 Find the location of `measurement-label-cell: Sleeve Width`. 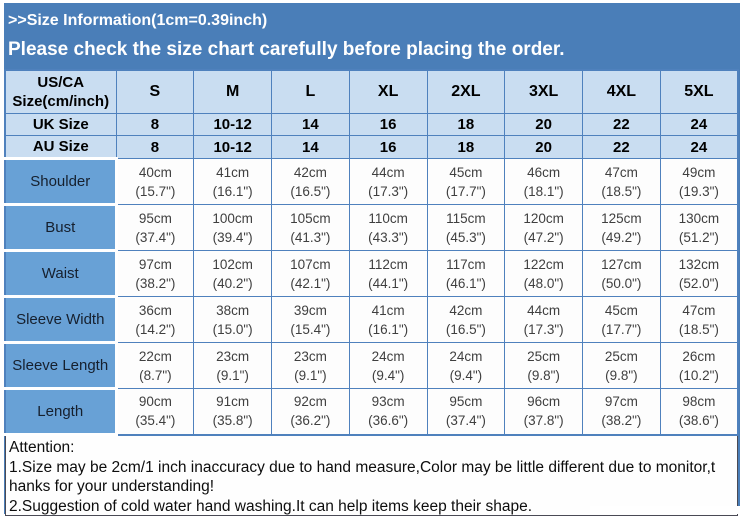

measurement-label-cell: Sleeve Width is located at coordinates (60, 320).